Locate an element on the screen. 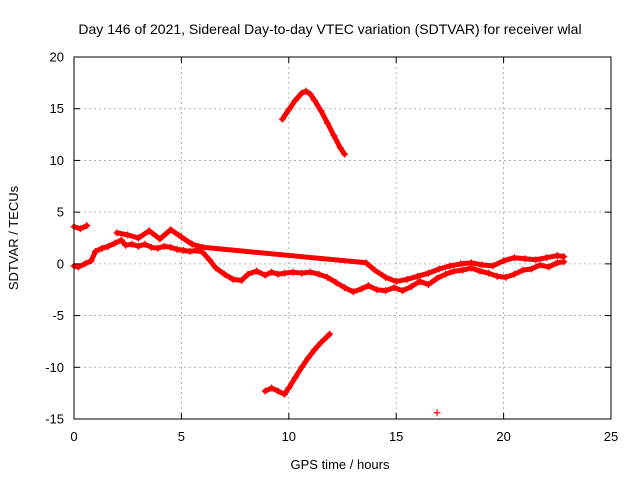  y-tick-label: 5 is located at coordinates (60, 212).